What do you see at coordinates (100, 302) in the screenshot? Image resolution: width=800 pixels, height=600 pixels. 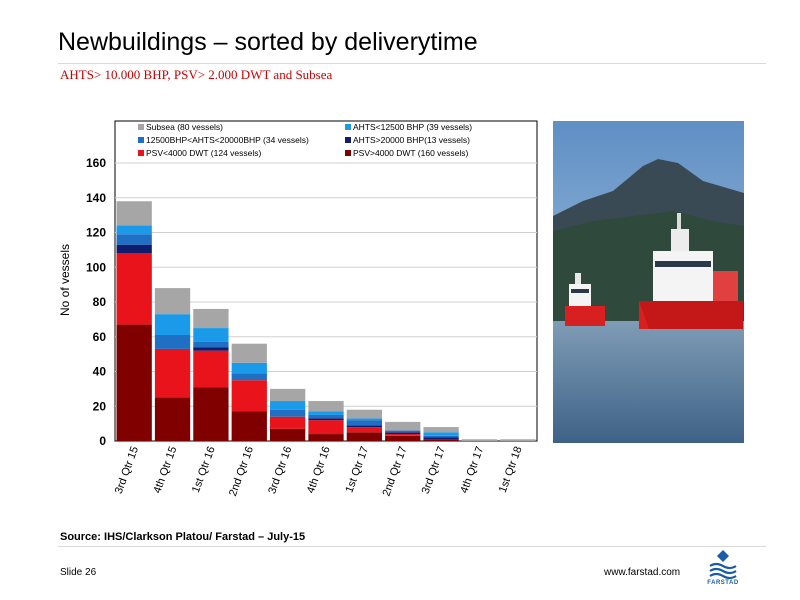 I see `y-tick-label: 80` at bounding box center [100, 302].